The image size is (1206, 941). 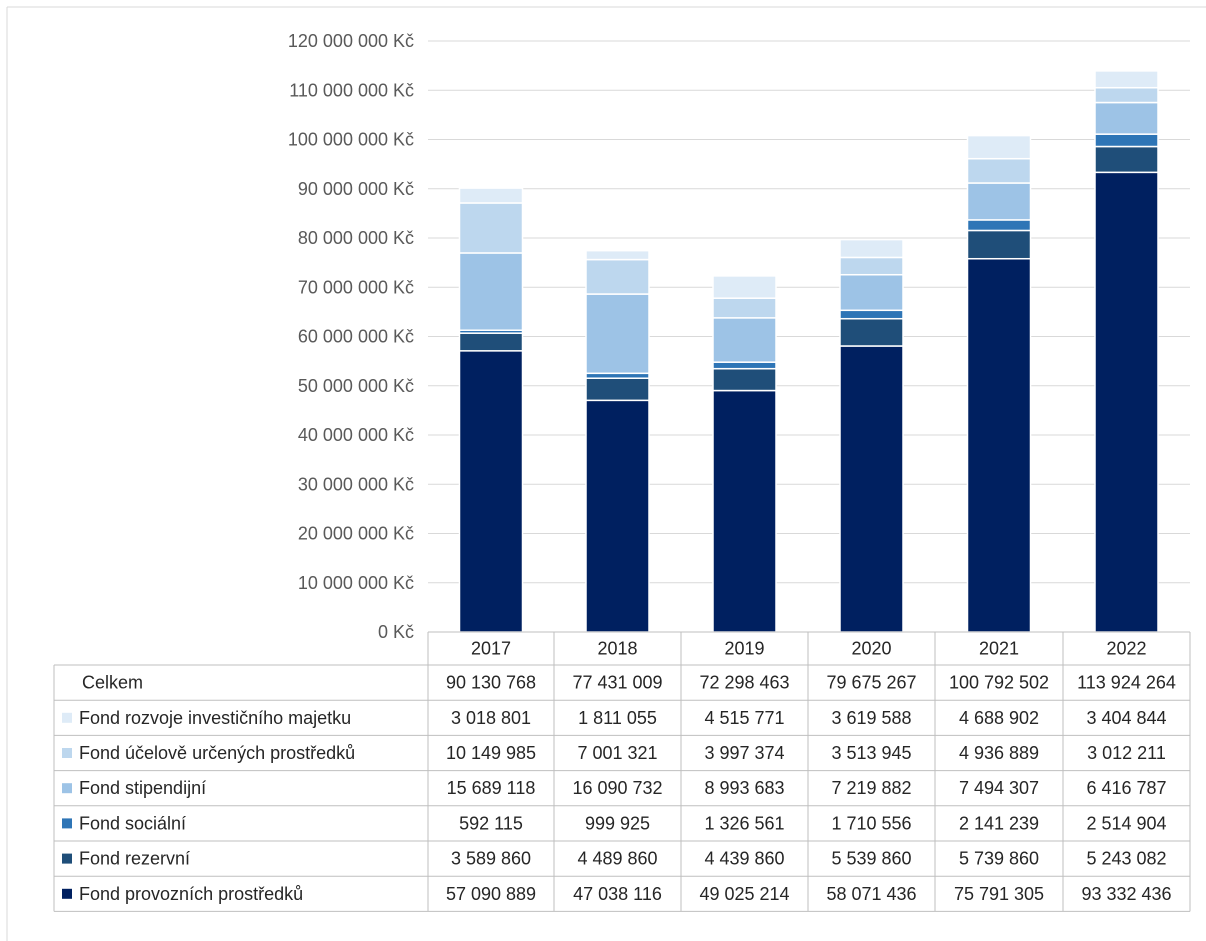 What do you see at coordinates (999, 718) in the screenshot?
I see `data-table-cell: 4 688 902` at bounding box center [999, 718].